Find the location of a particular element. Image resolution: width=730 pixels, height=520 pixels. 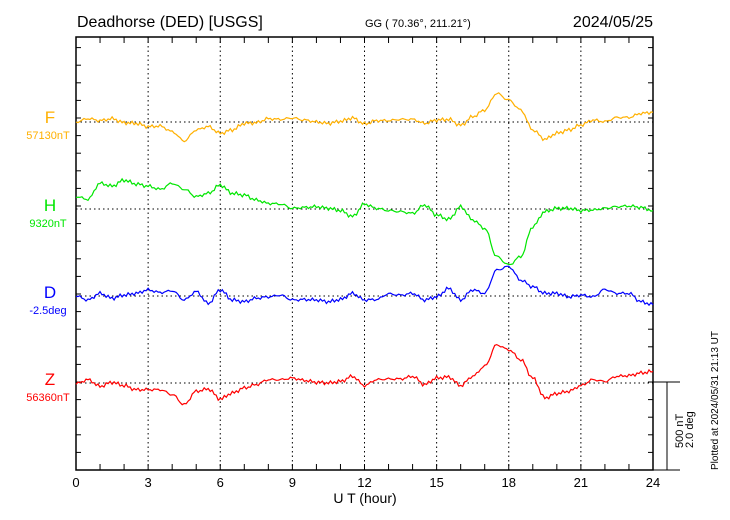

x-tick-label: 3 is located at coordinates (148, 482).